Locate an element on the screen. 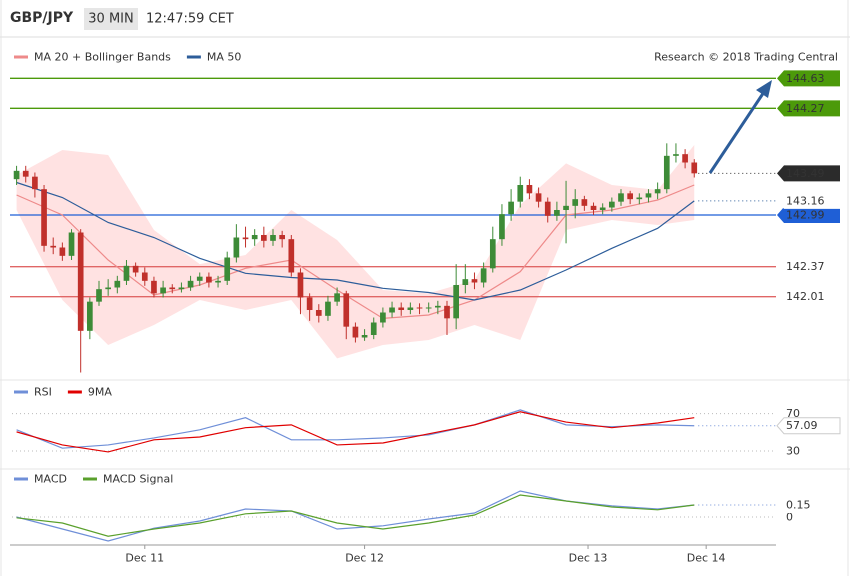  x-tick-label: Dec 14 is located at coordinates (706, 558).